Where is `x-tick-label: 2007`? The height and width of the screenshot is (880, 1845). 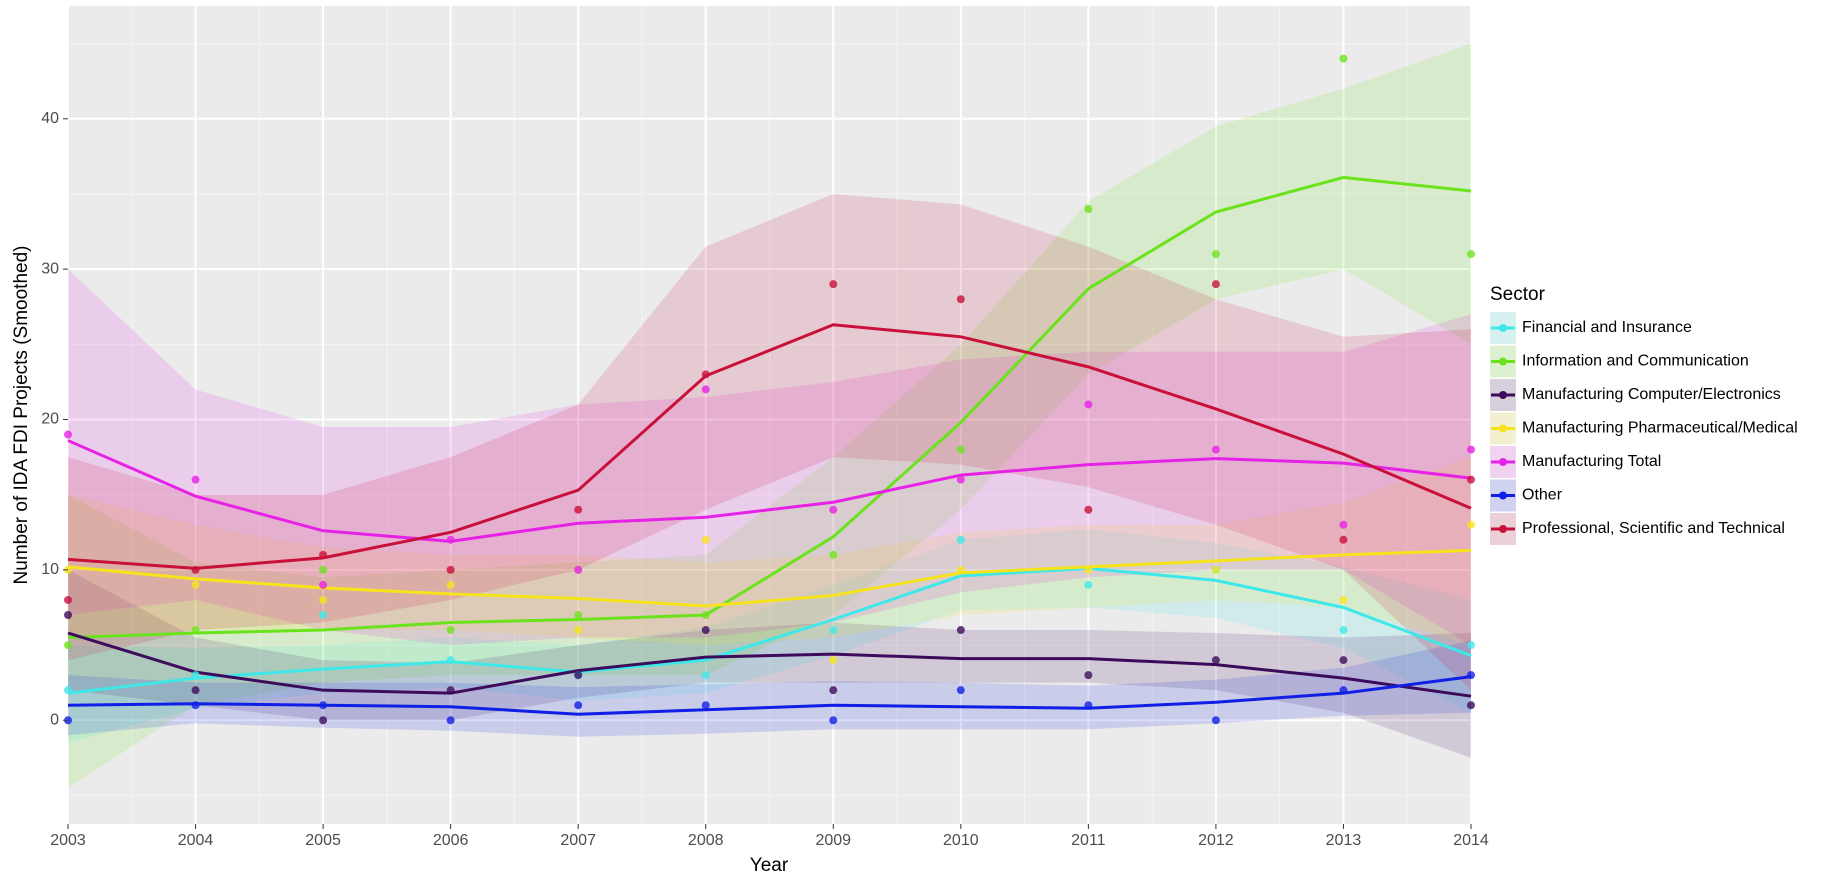 x-tick-label: 2007 is located at coordinates (578, 840).